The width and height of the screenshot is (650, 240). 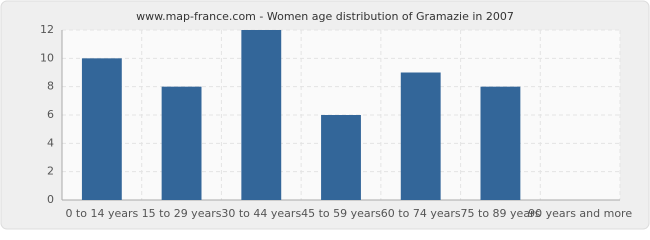 I want to click on y-tick-label: 4, so click(x=50, y=142).